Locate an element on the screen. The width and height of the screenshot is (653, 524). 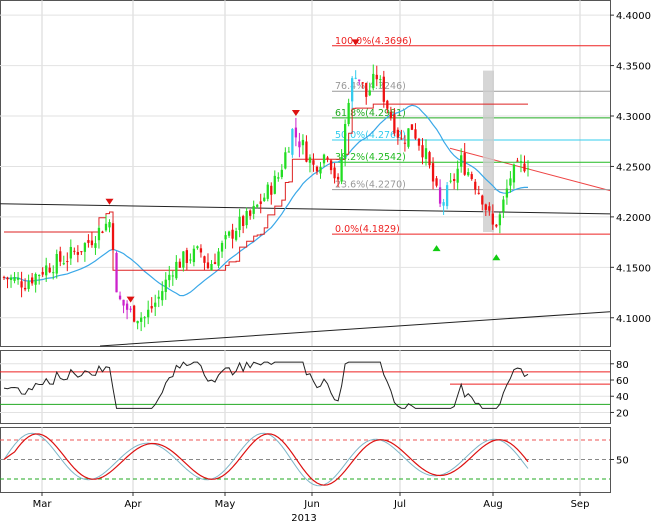
x-tick-label: Jun is located at coordinates (311, 504).